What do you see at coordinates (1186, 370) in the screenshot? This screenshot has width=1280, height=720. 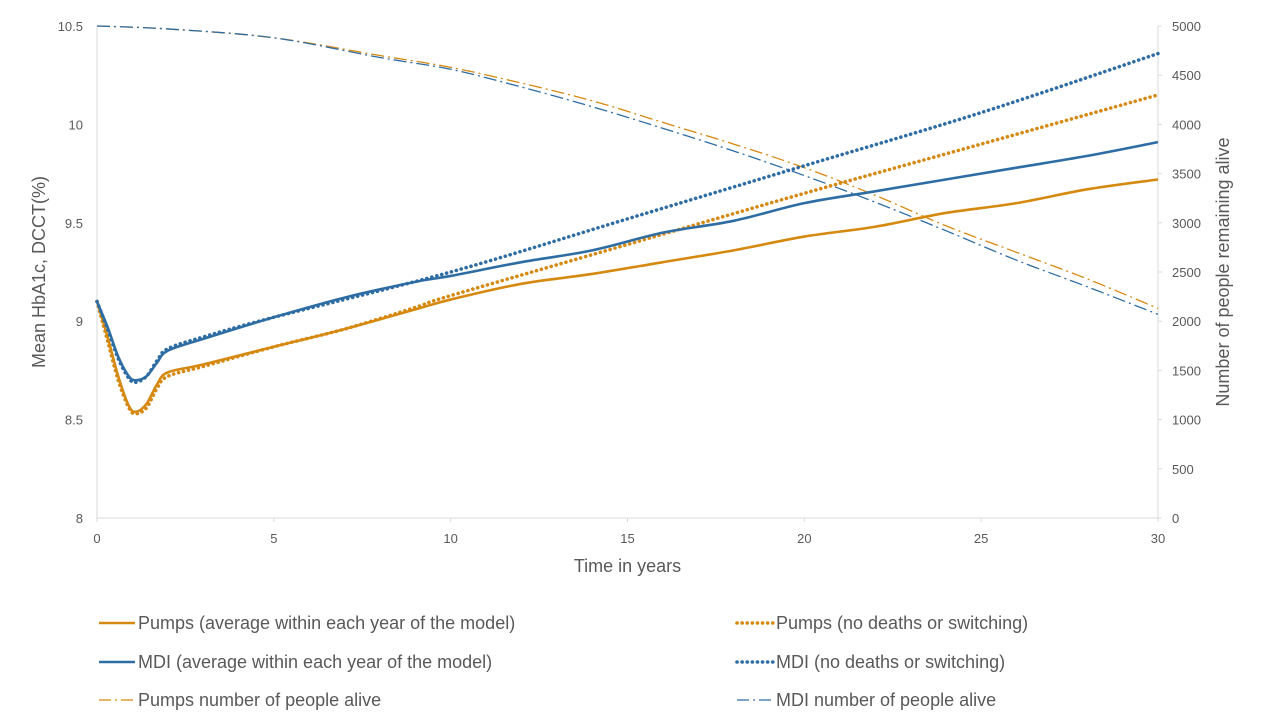 I see `y2-tick-label: 1500` at bounding box center [1186, 370].